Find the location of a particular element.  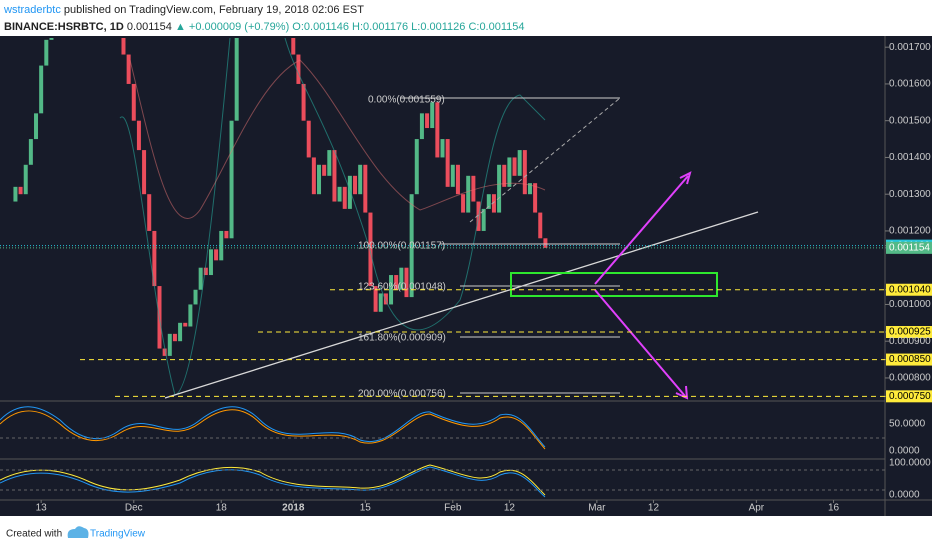

y-tick-label: 0.000900 is located at coordinates (910, 341).